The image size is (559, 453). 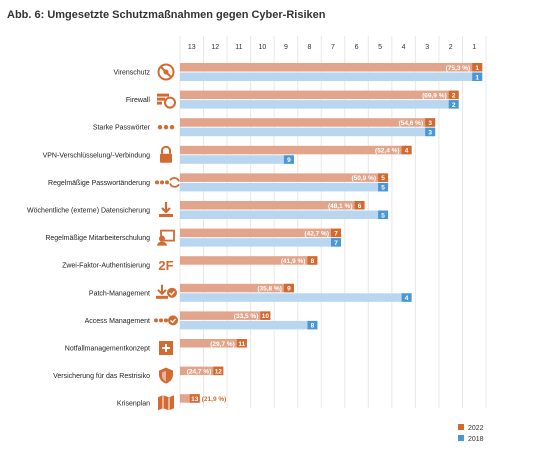 What do you see at coordinates (363, 178) in the screenshot?
I see `data-label-2022: (50,9 %)` at bounding box center [363, 178].